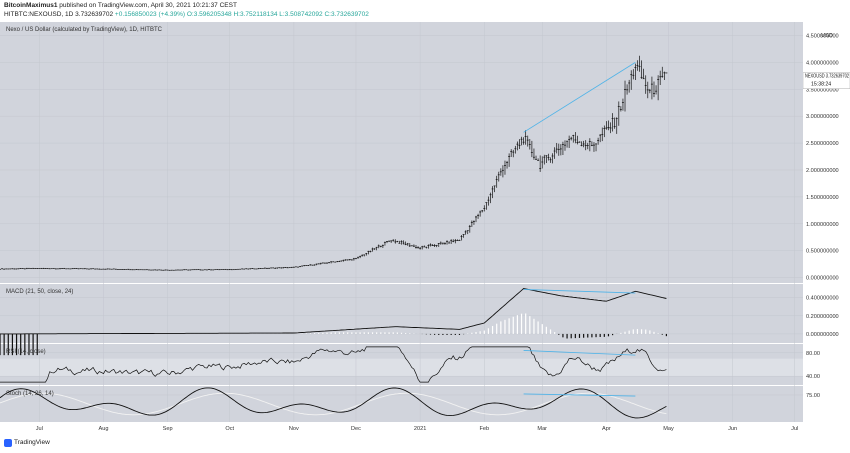 Image resolution: width=850 pixels, height=453 pixels. What do you see at coordinates (822, 252) in the screenshot?
I see `price-y-tick: 0.500000000` at bounding box center [822, 252].